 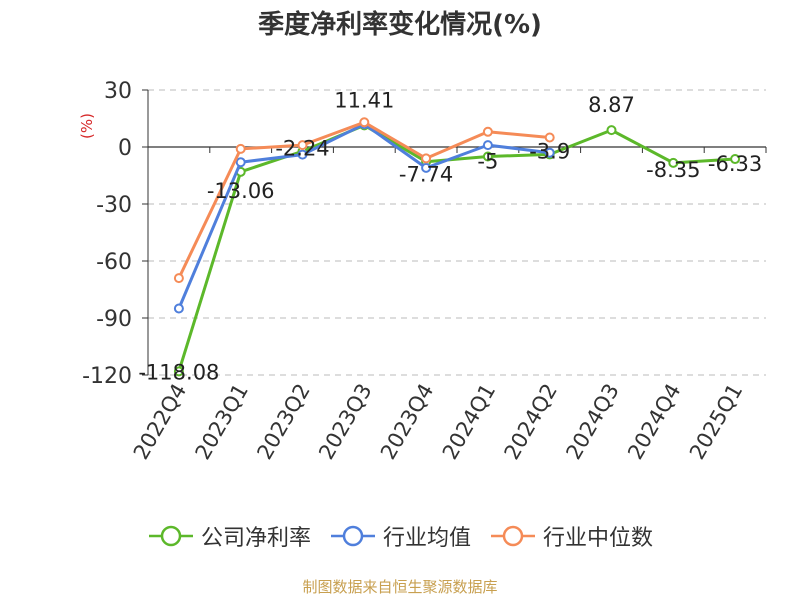 I want to click on x-tick-label: 2024Q2, so click(x=531, y=422).